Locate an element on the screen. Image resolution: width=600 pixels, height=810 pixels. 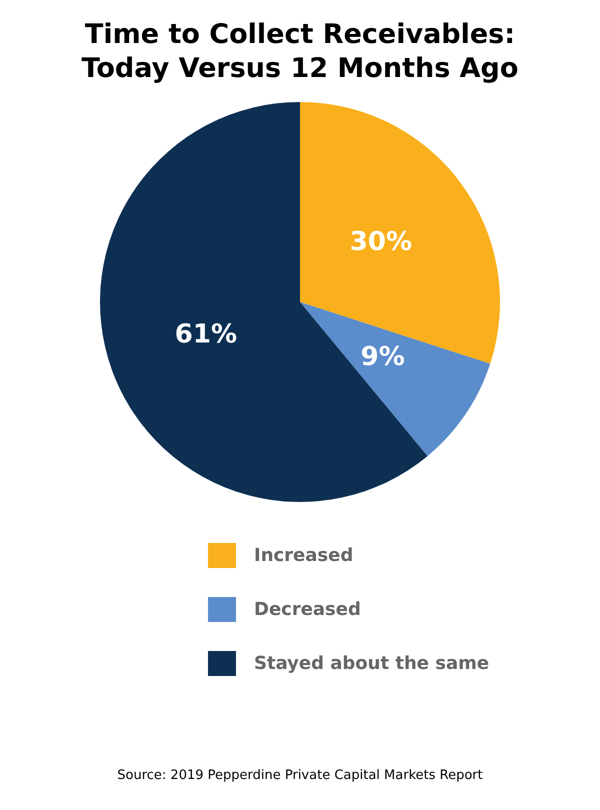
legend-label: Stayed about the same is located at coordinates (372, 663).